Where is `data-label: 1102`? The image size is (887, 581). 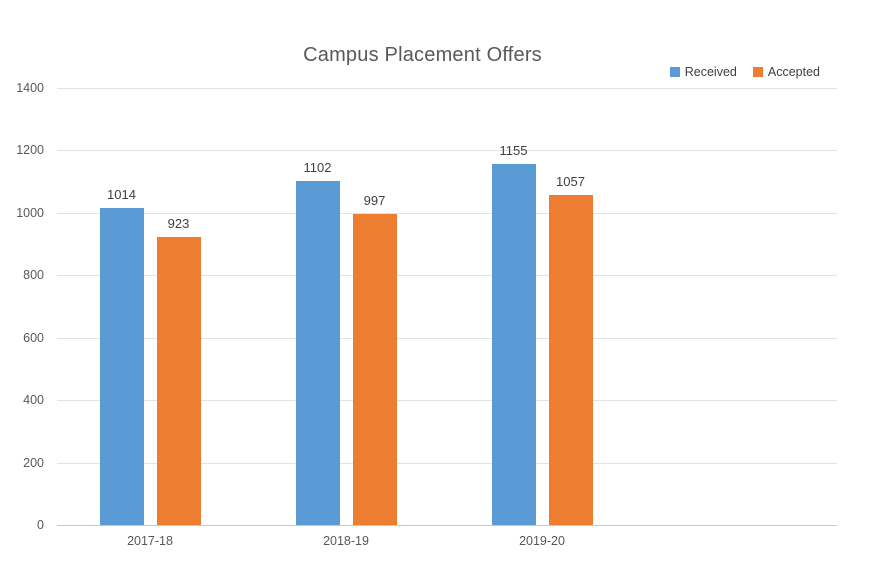
data-label: 1102 is located at coordinates (317, 168).